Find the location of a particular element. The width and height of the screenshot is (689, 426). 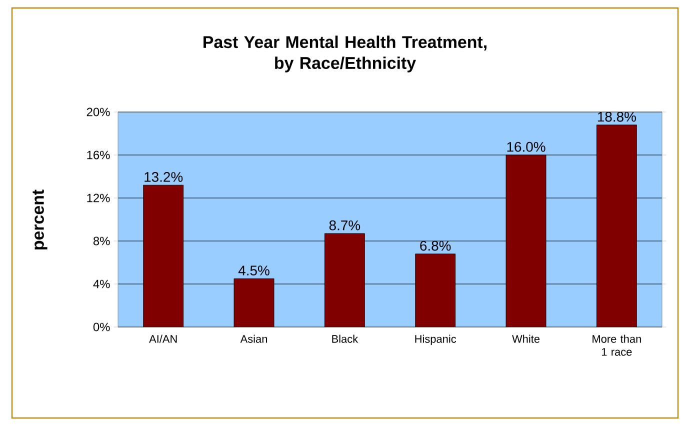

data-label: 6.8% is located at coordinates (435, 245).